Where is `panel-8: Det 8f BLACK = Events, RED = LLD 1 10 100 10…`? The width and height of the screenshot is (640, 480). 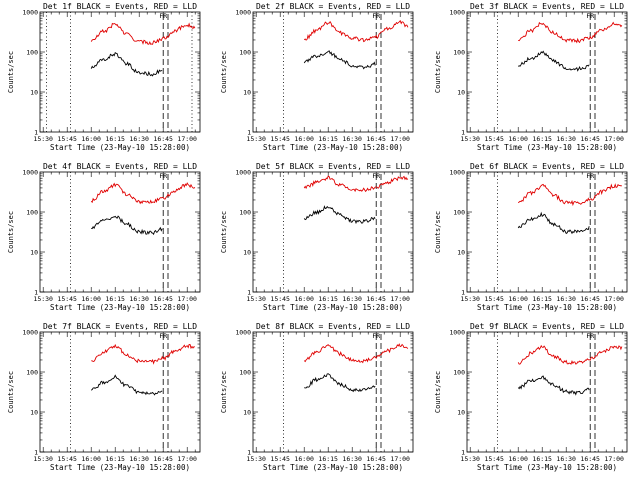 panel-8: Det 8f BLACK = Events, RED = LLD 1 10 100 10… is located at coordinates (317, 397).